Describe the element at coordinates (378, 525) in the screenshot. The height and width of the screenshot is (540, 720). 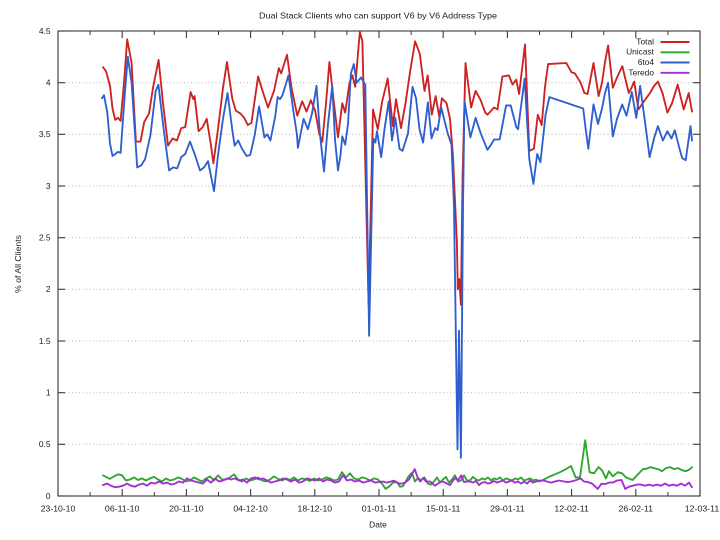
I see `svg-text: Date` at that location.